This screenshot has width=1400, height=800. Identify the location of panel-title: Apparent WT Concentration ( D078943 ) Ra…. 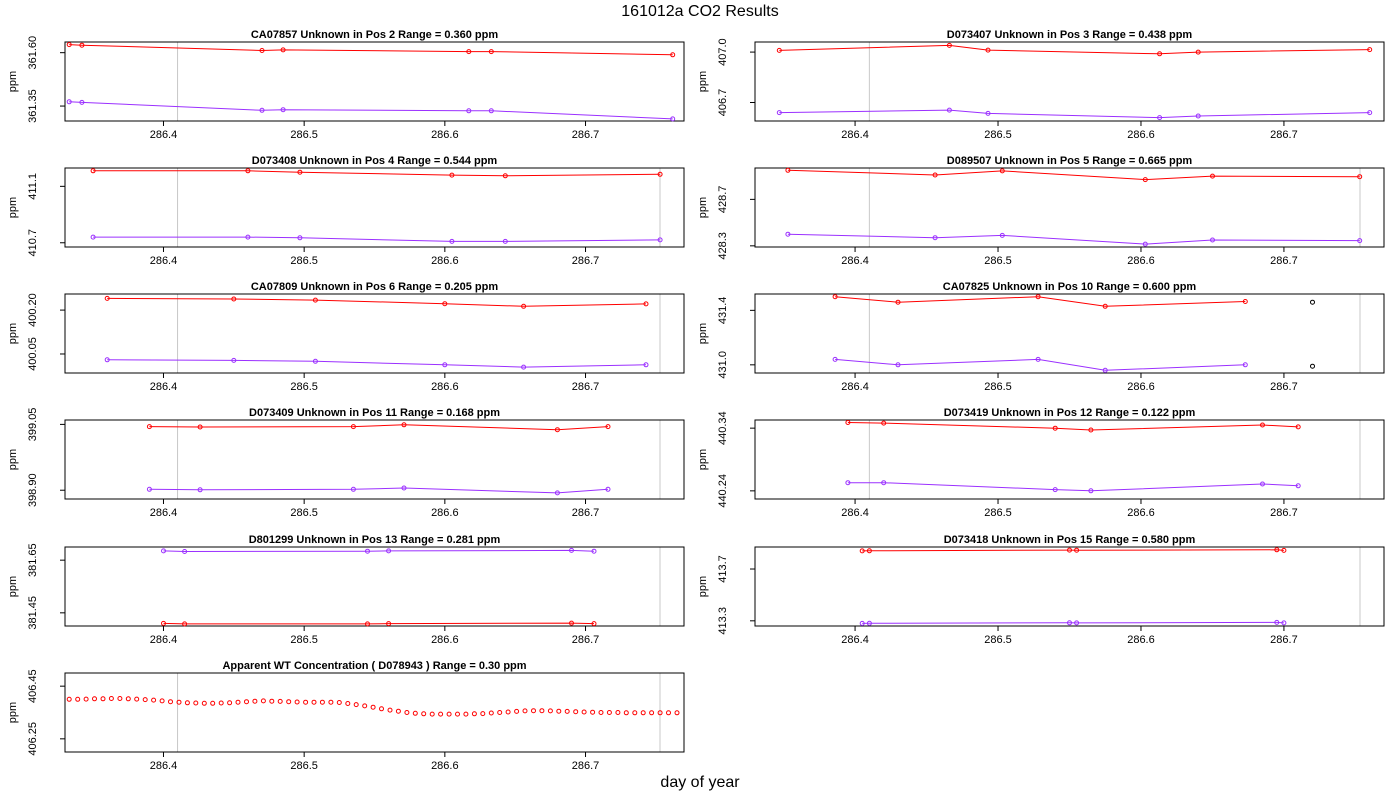
(374, 666).